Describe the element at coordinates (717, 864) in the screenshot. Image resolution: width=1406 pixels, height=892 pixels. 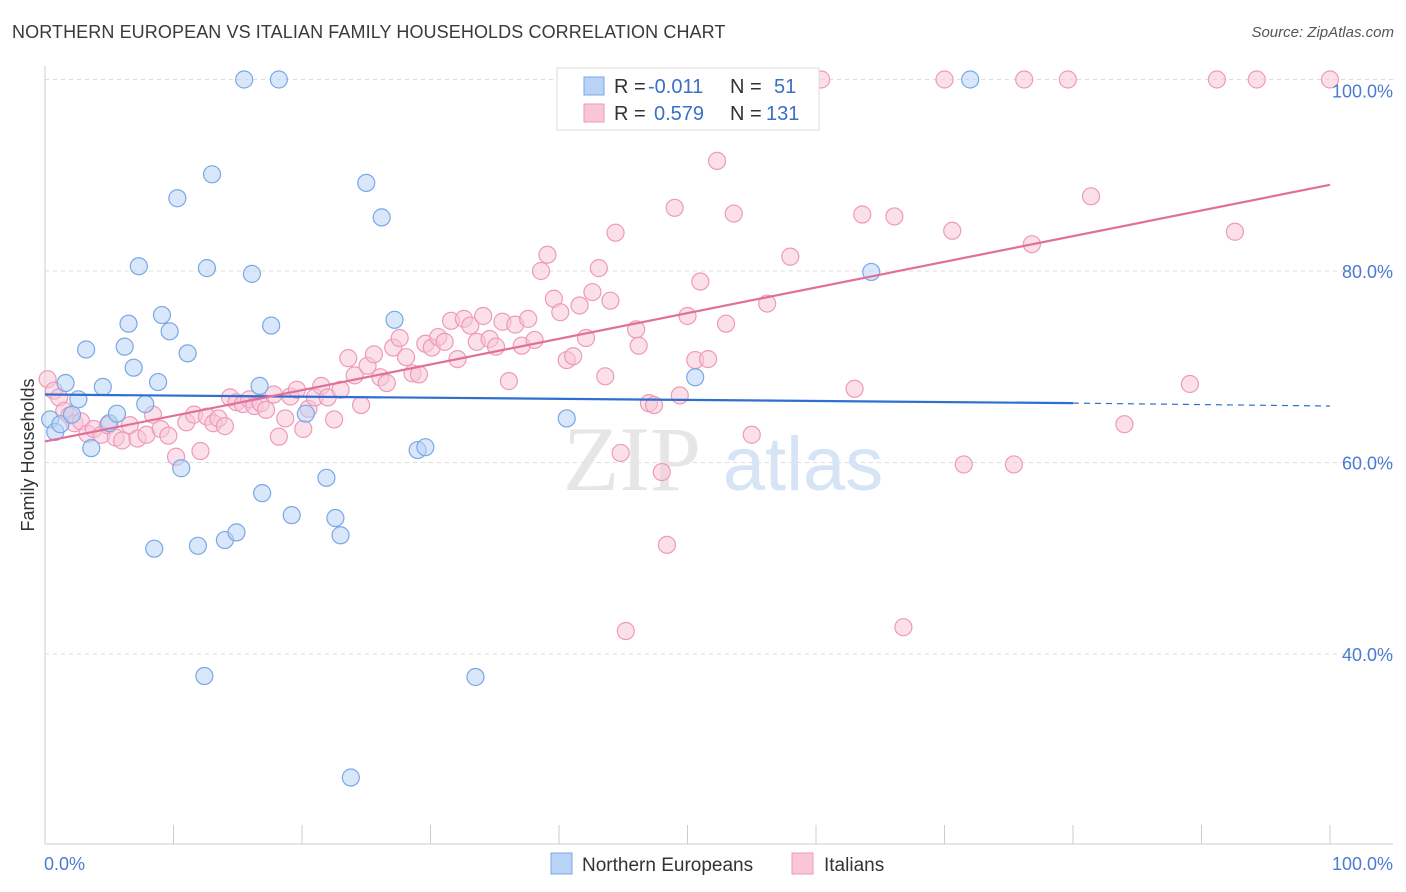
I see `bottom-legend: Northern Europeans Italians` at that location.